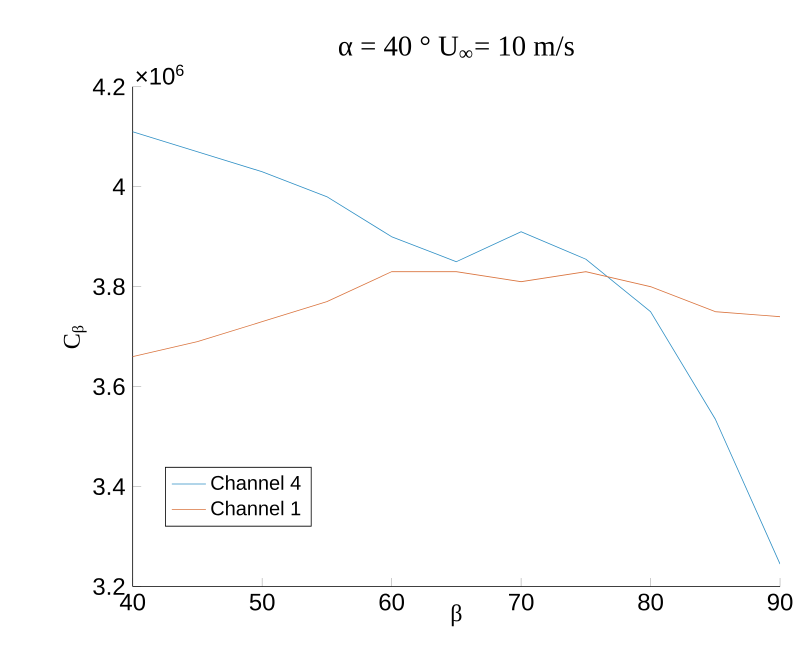 This screenshot has height=656, width=800. I want to click on x-tick-label: 70, so click(521, 601).